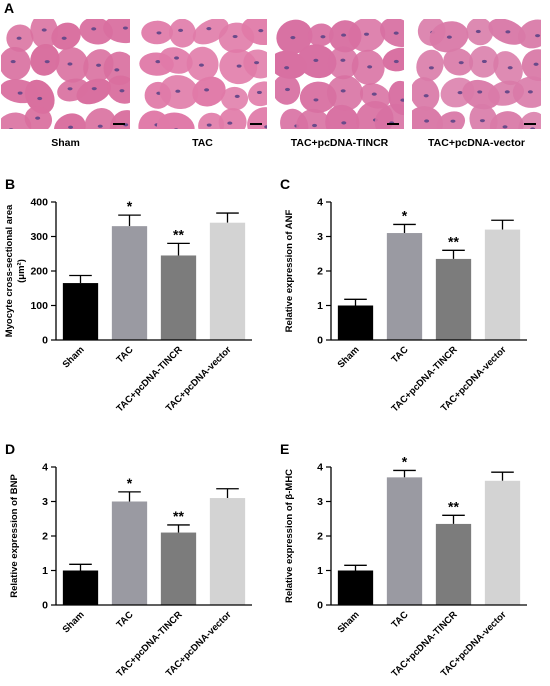  I want to click on y-tick-label: 4, so click(320, 203).